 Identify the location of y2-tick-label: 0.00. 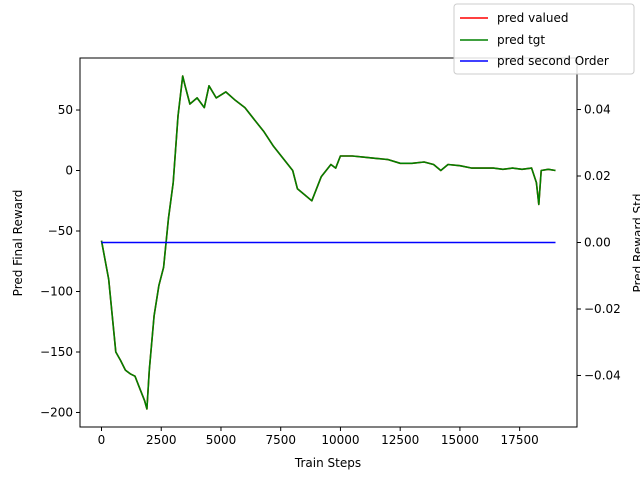
(597, 243).